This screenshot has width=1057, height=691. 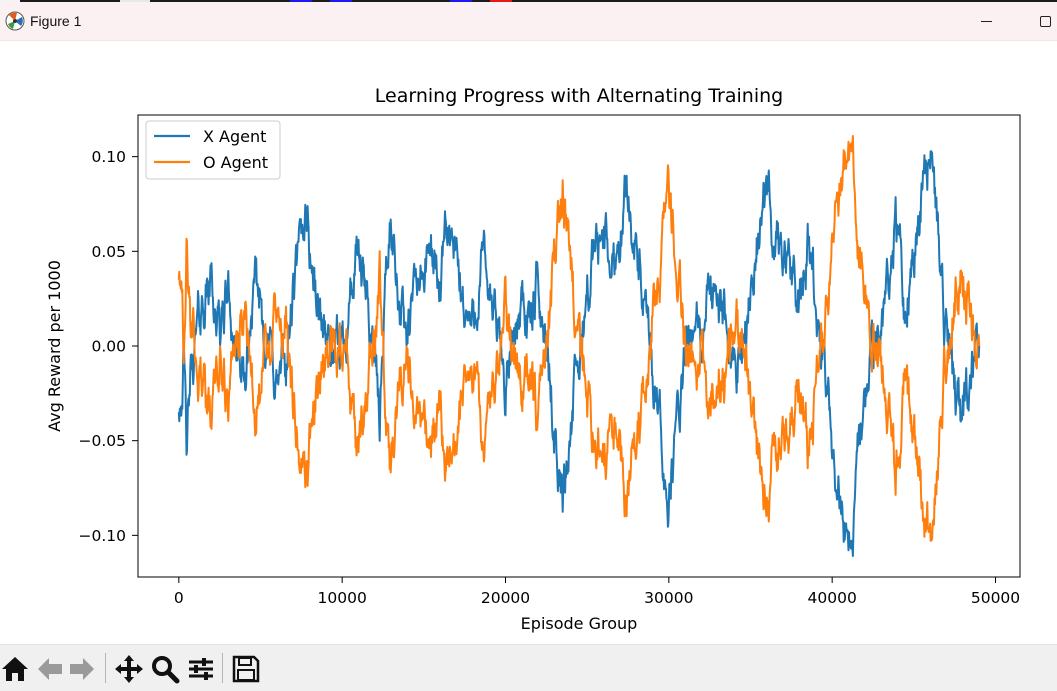 I want to click on y-axis-label: Avg Reward per 1000, so click(x=54, y=346).